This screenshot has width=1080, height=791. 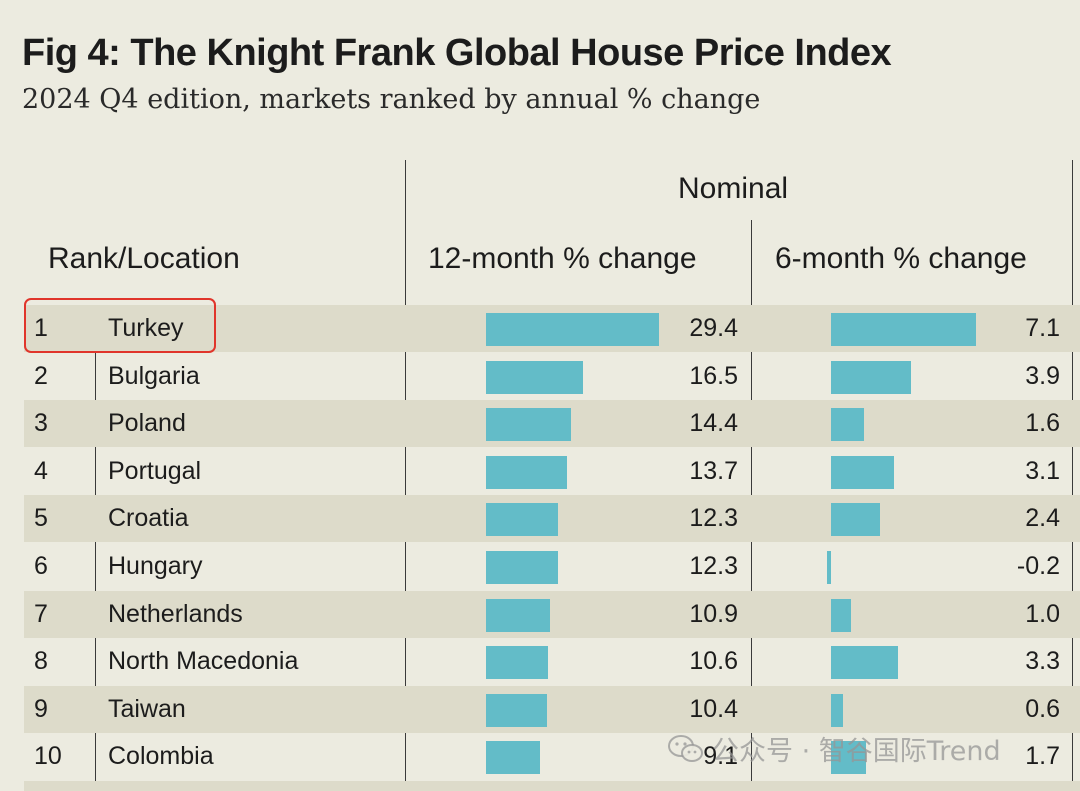 I want to click on location-cell: Colombia, so click(x=161, y=756).